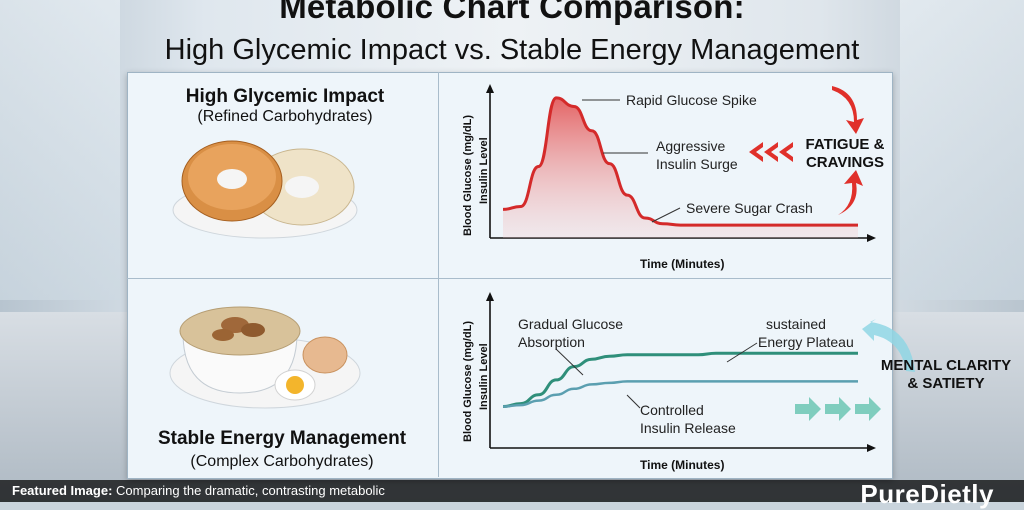 The width and height of the screenshot is (1024, 510). Describe the element at coordinates (749, 208) in the screenshot. I see `annotation-crash: Severe Sugar Crash` at that location.